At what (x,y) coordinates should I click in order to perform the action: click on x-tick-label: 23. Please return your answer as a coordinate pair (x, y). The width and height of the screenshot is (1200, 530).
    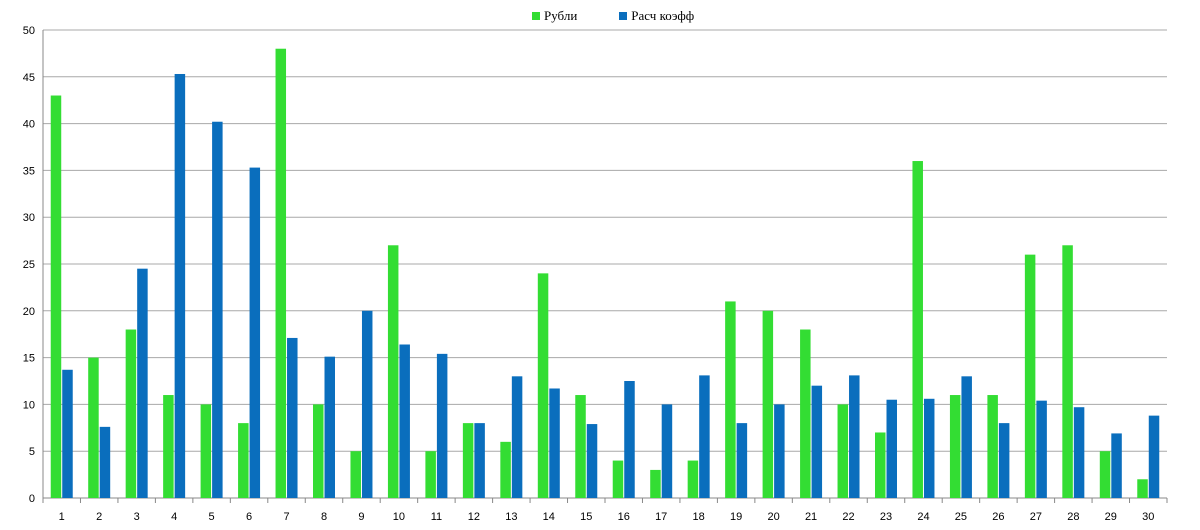
    Looking at the image, I should click on (886, 517).